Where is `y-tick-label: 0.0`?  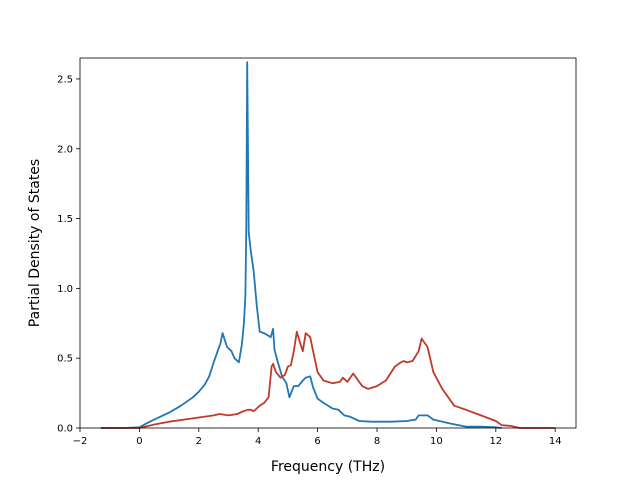 y-tick-label: 0.0 is located at coordinates (65, 429).